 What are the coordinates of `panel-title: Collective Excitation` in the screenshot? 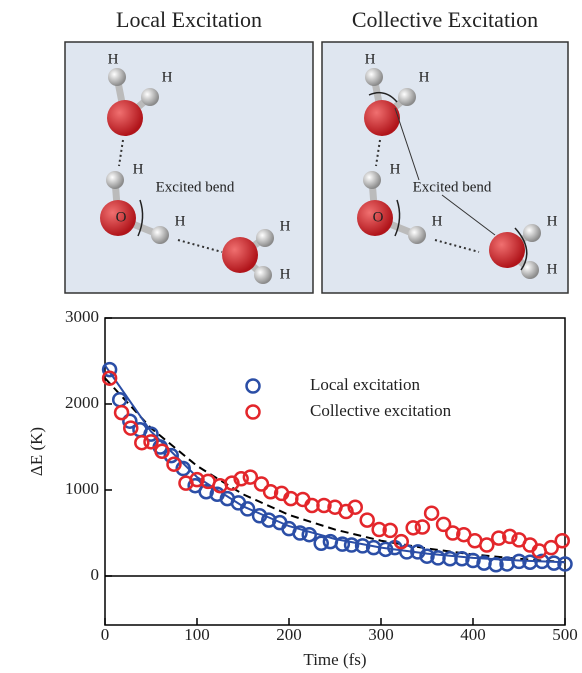 It's located at (445, 19).